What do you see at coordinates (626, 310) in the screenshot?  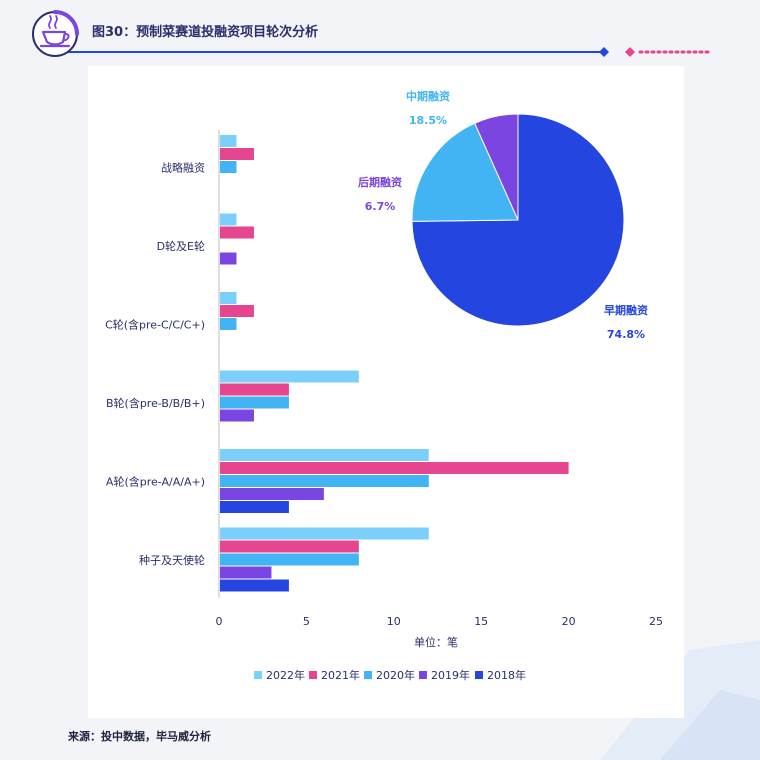 I see `pie-slice-label: 早期融资` at bounding box center [626, 310].